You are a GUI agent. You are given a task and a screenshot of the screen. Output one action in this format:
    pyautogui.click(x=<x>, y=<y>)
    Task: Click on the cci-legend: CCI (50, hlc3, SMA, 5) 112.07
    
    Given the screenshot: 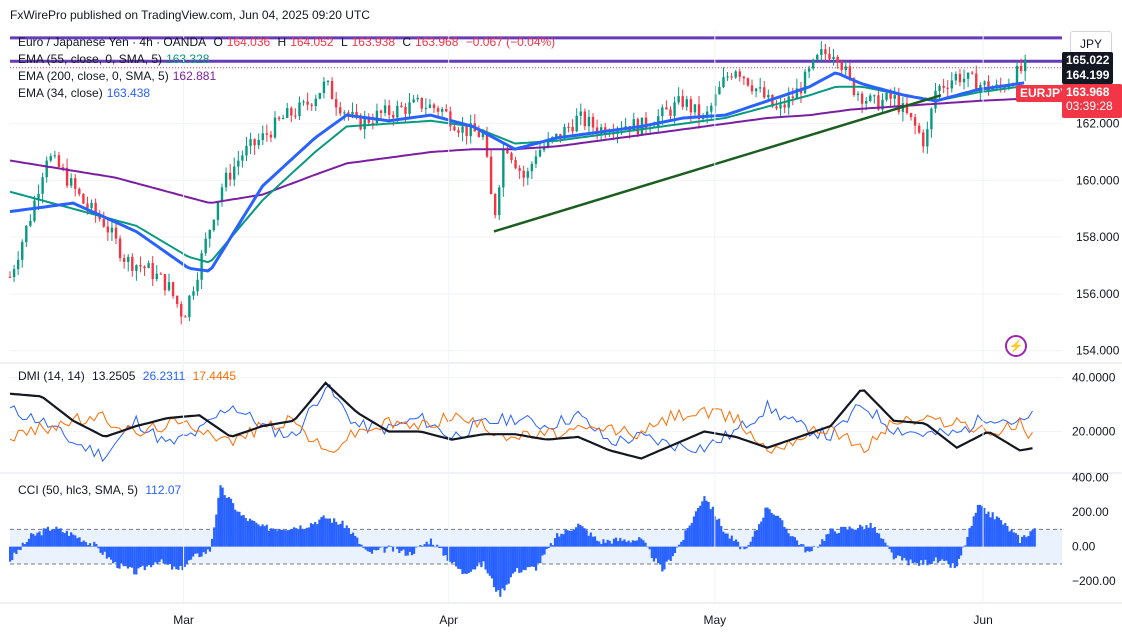 What is the action you would take?
    pyautogui.click(x=100, y=490)
    